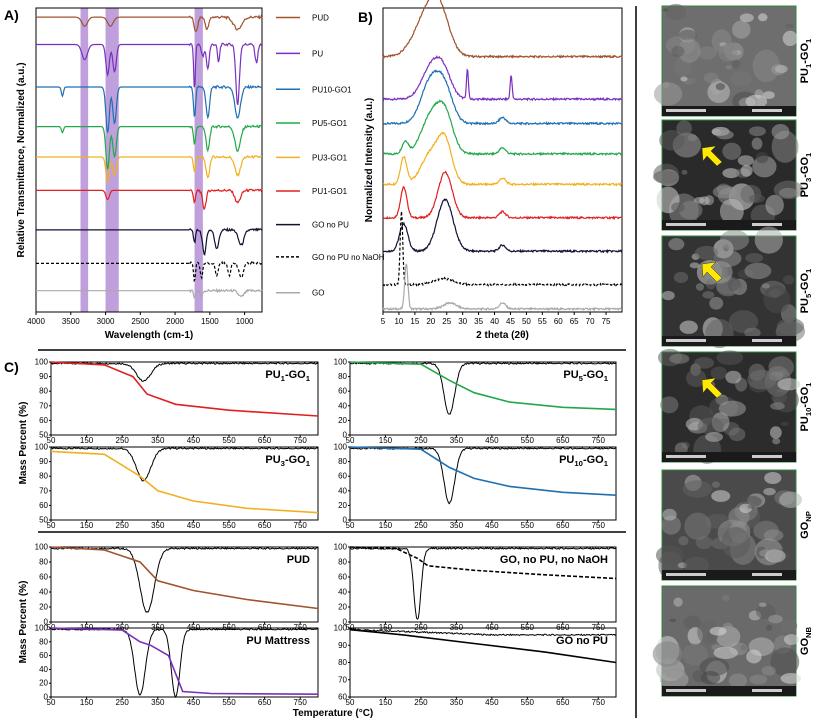 This screenshot has width=813, height=725. I want to click on tga-derivative-line, so click(184, 464).